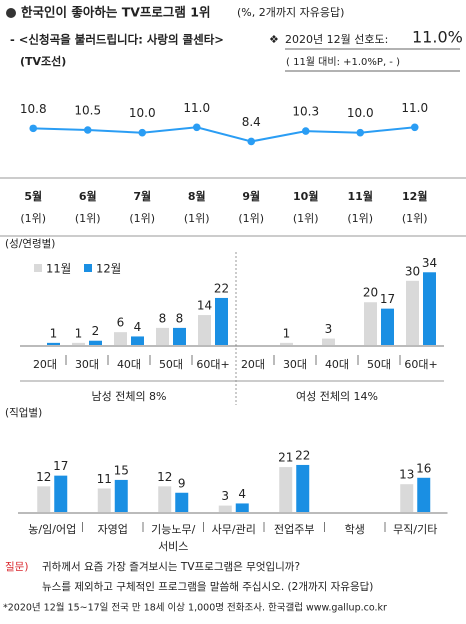 This screenshot has width=466, height=624. I want to click on value-label: 10.5, so click(87, 111).